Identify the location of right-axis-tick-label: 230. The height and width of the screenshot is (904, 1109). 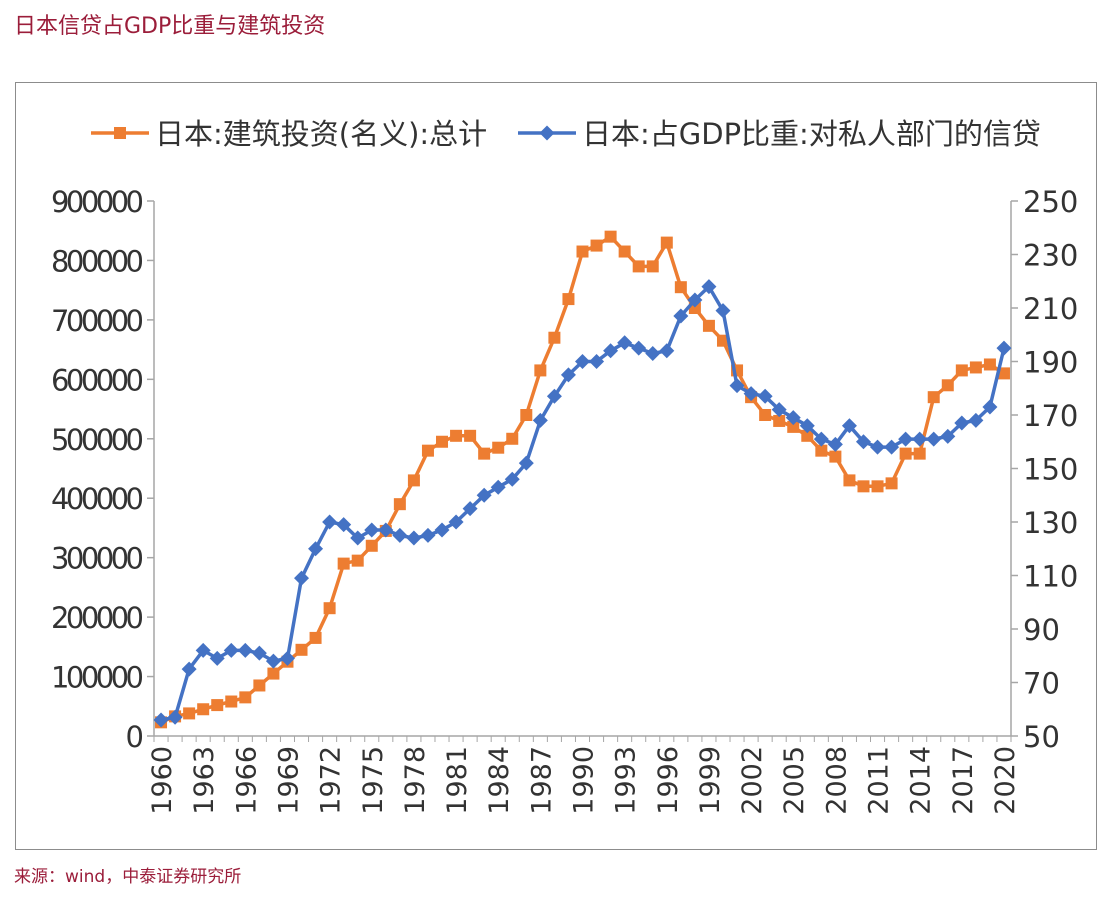
(1050, 256).